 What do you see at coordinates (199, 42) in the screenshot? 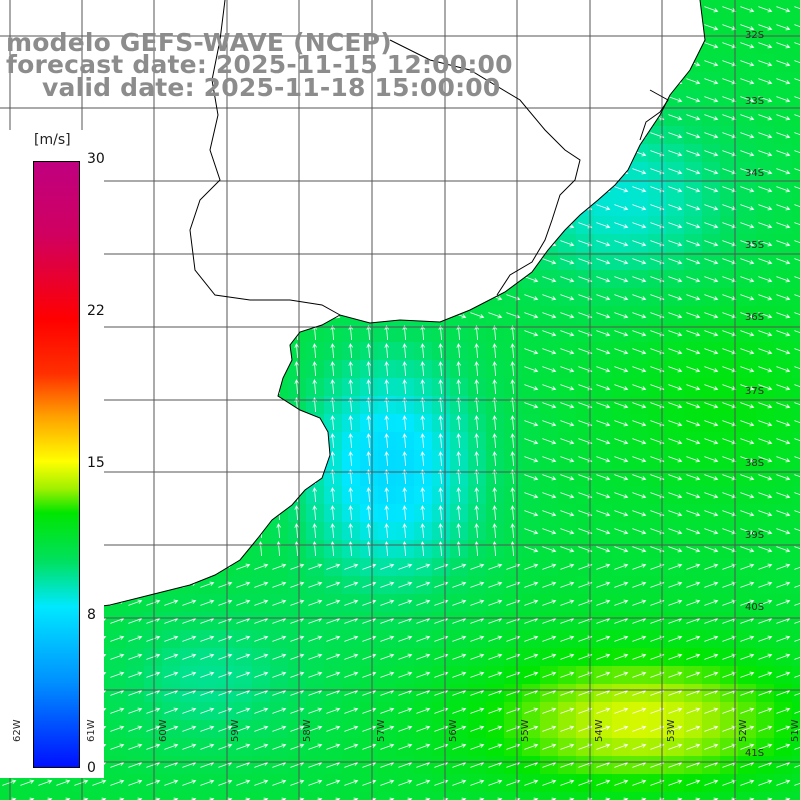
I see `model-title: modelo GEFS-WAVE (NCEP)` at bounding box center [199, 42].